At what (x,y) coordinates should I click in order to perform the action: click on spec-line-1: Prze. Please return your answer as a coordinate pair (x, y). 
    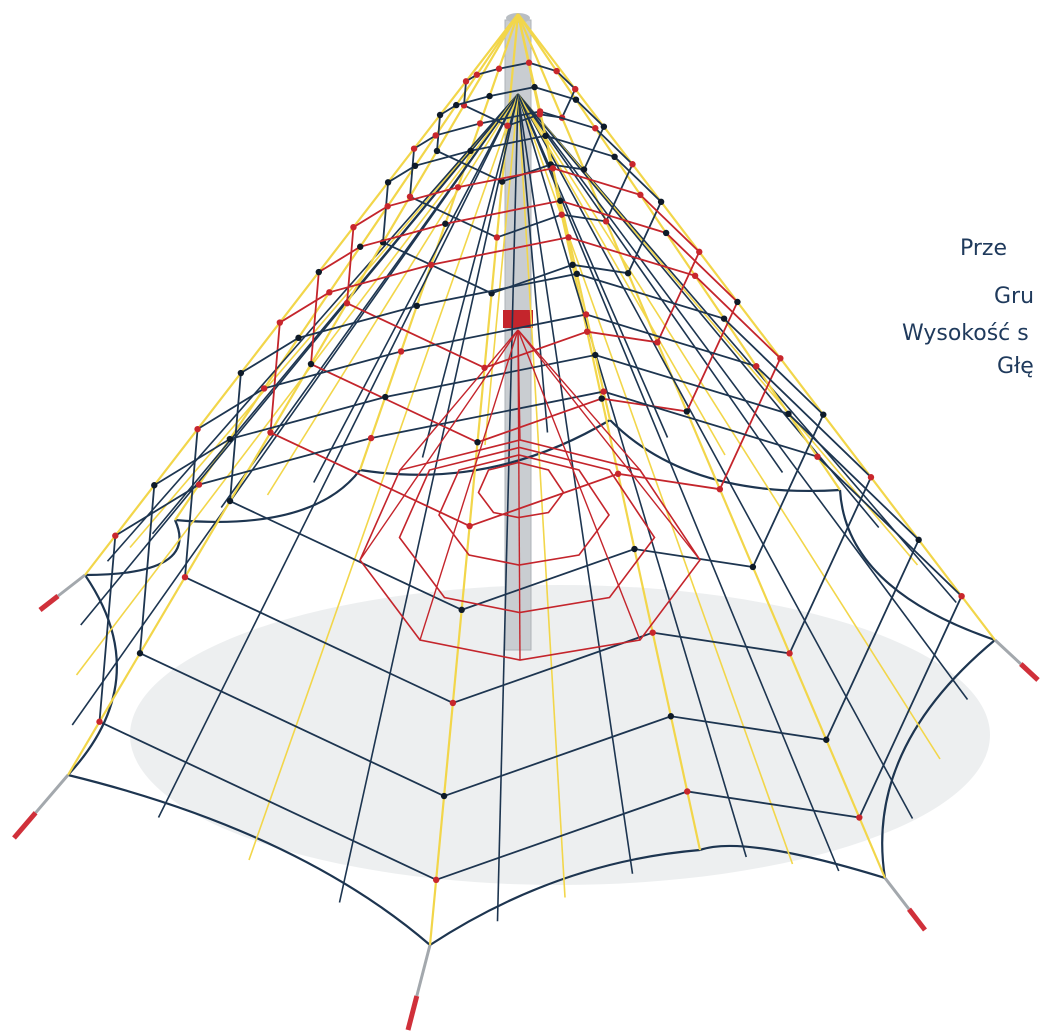
    Looking at the image, I should click on (983, 248).